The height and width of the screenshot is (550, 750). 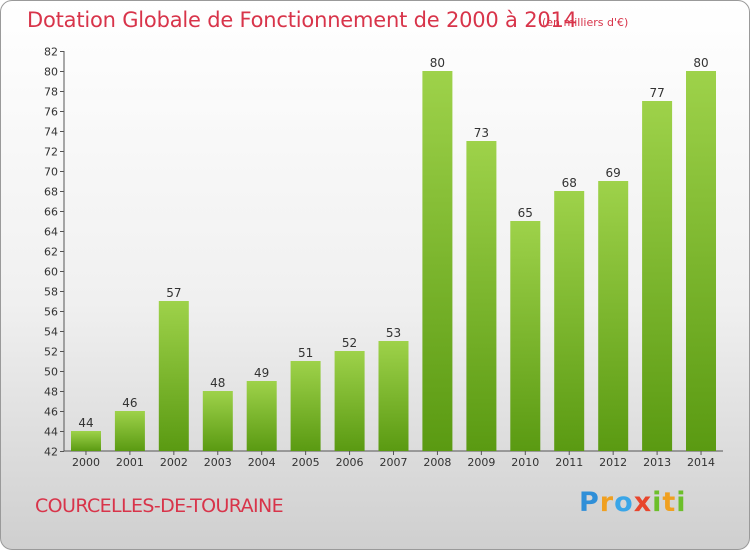 What do you see at coordinates (481, 133) in the screenshot?
I see `bar-value-label: 73` at bounding box center [481, 133].